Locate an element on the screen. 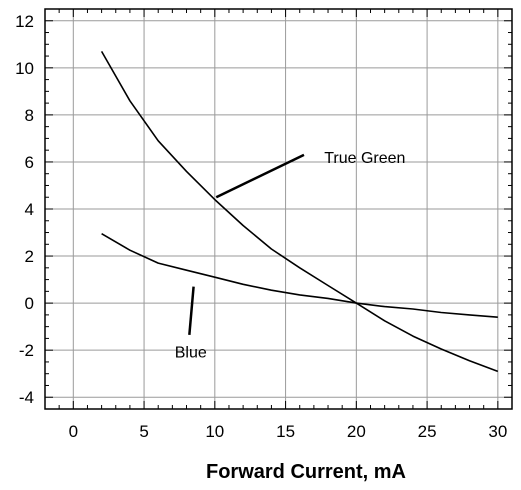 The height and width of the screenshot is (490, 521). annotation-label-blue: Blue is located at coordinates (191, 352).